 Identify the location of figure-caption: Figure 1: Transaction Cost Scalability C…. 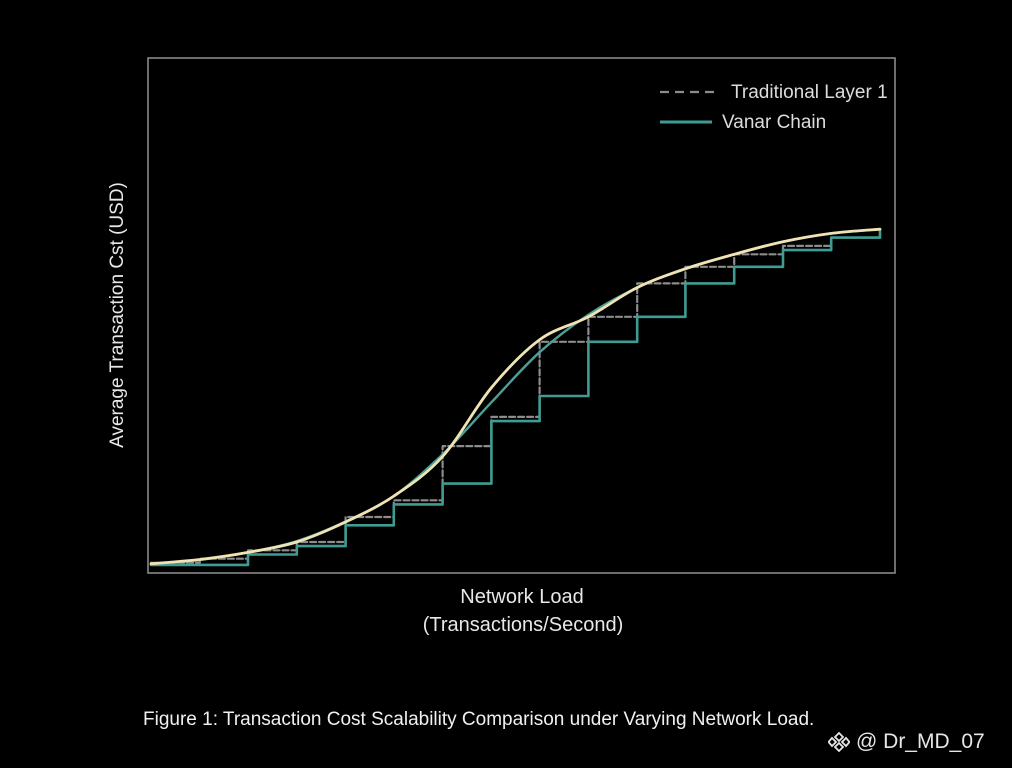
(479, 719).